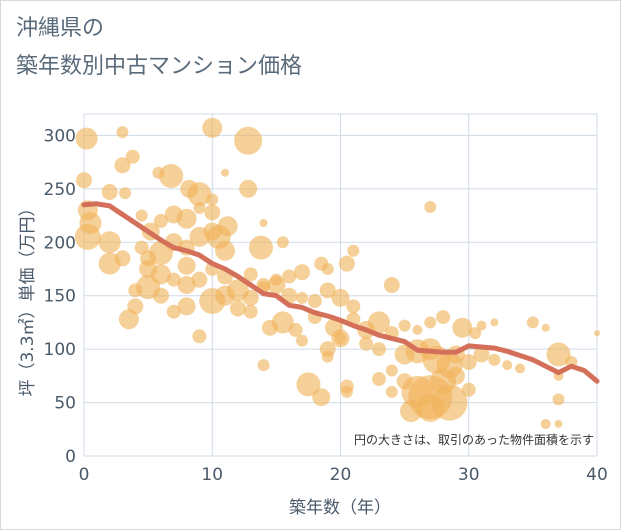 This screenshot has width=621, height=530. What do you see at coordinates (60, 297) in the screenshot?
I see `y-tick-label: 150` at bounding box center [60, 297].